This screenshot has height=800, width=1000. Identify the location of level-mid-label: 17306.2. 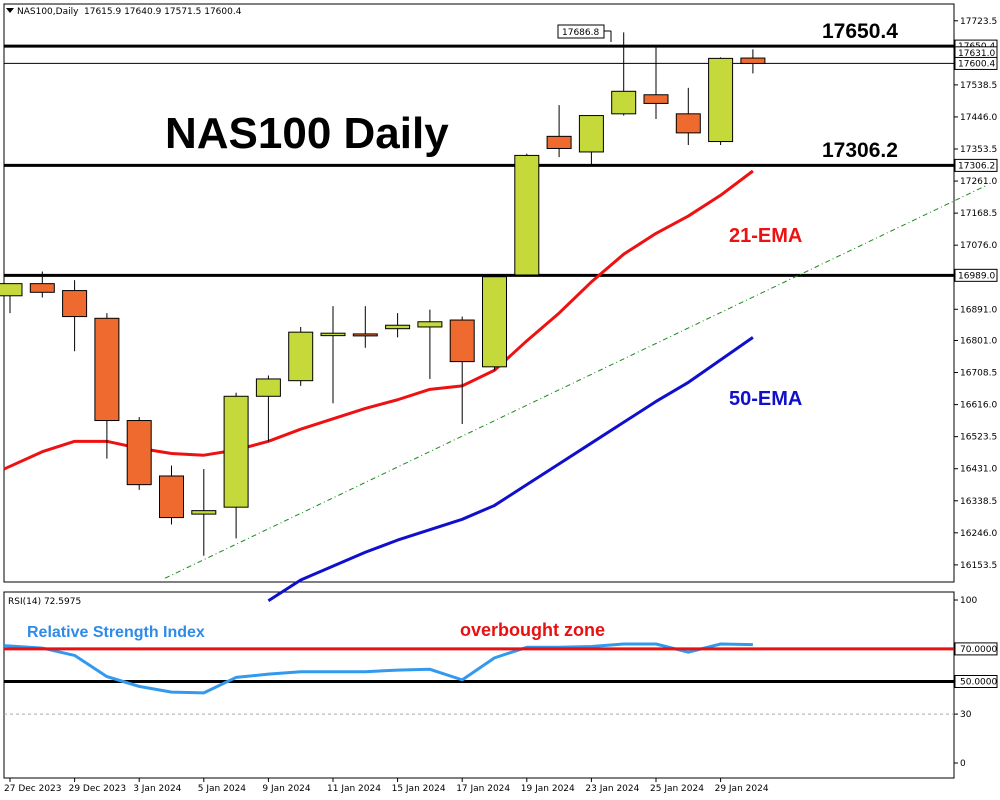
(860, 150).